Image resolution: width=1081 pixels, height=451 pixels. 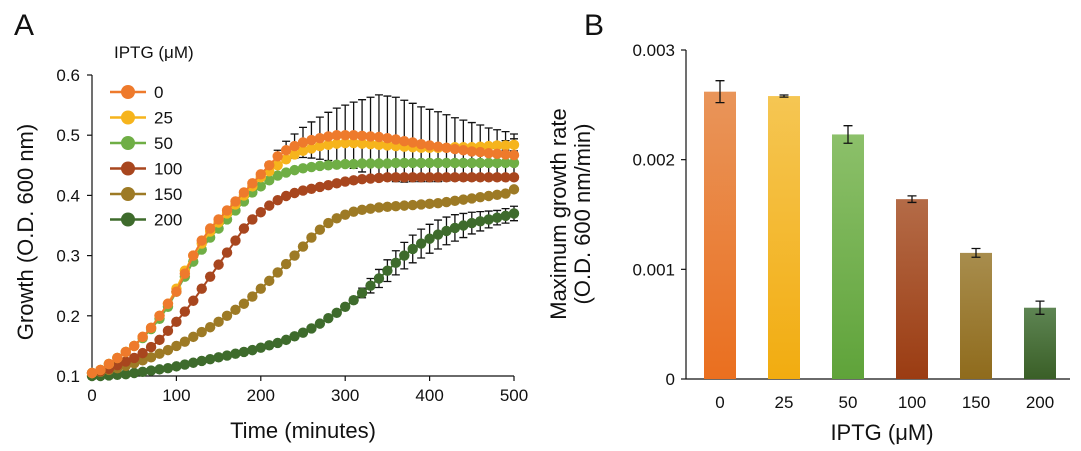 I want to click on panel-a-label: A, so click(x=24, y=25).